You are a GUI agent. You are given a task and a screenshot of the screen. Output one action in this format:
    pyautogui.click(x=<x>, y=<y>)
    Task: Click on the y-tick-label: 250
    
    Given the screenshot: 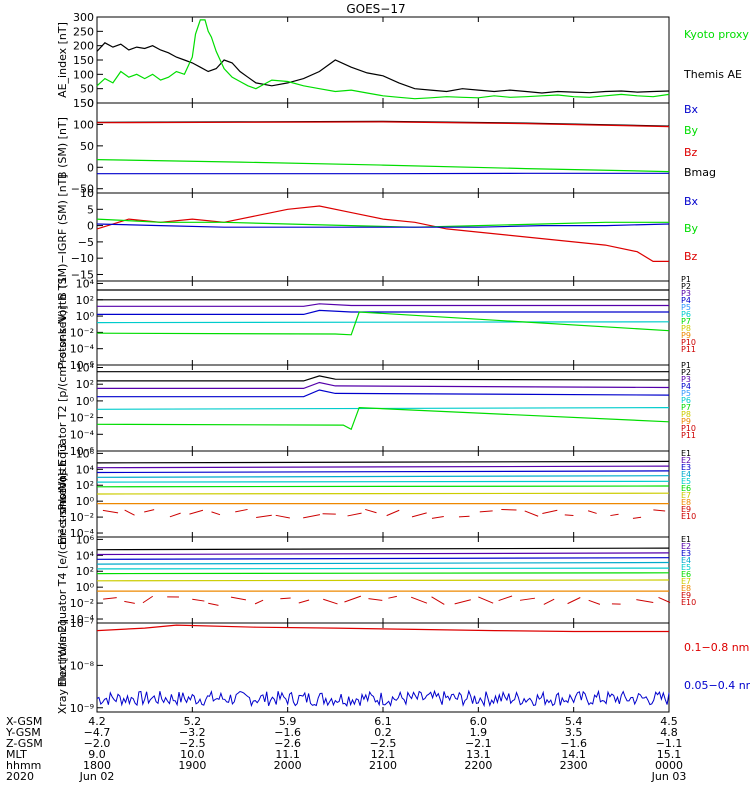 What is the action you would take?
    pyautogui.click(x=83, y=31)
    